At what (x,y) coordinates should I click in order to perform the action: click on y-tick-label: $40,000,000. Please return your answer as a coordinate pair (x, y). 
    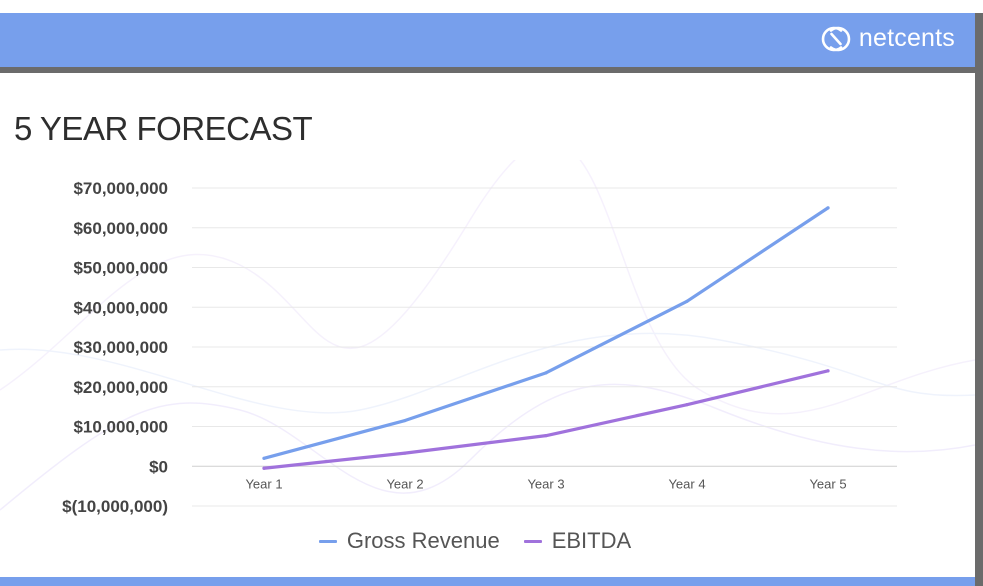
    Looking at the image, I should click on (120, 307).